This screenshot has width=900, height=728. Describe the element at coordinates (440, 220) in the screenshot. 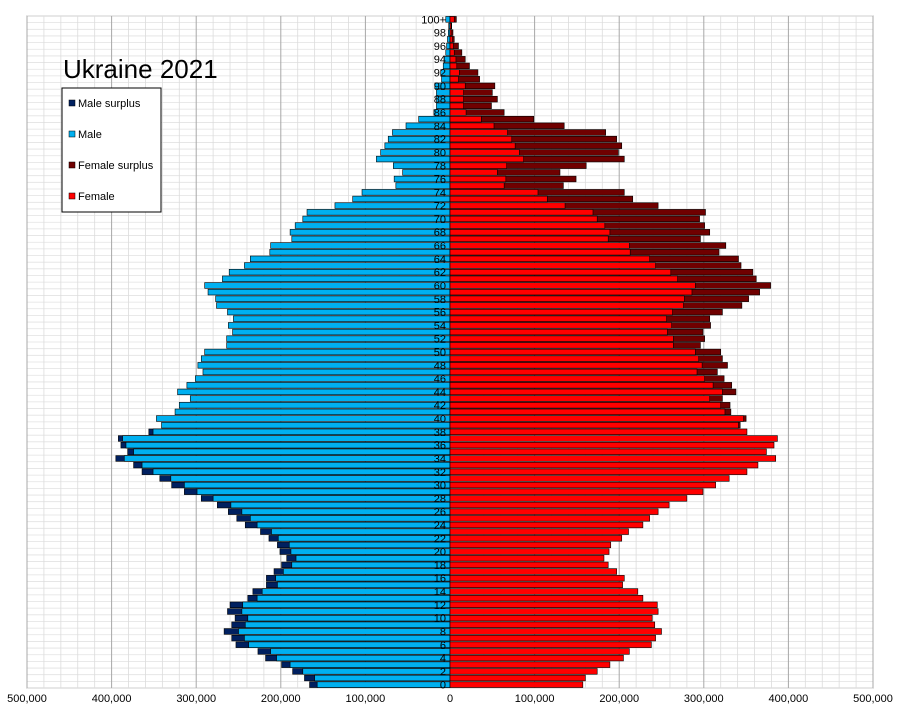

I see `age-label: 70` at that location.